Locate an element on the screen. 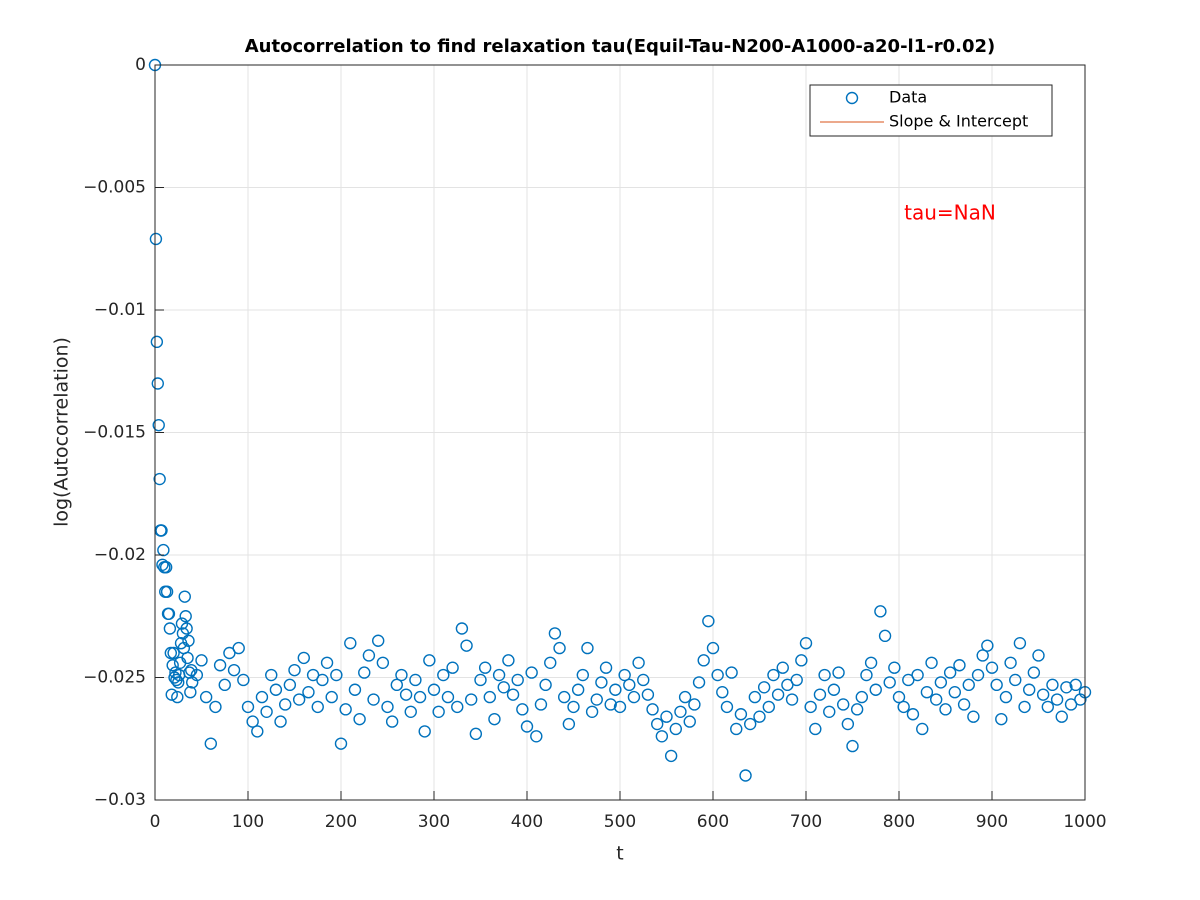 The image size is (1200, 900). x-tick-label: 600 is located at coordinates (713, 822).